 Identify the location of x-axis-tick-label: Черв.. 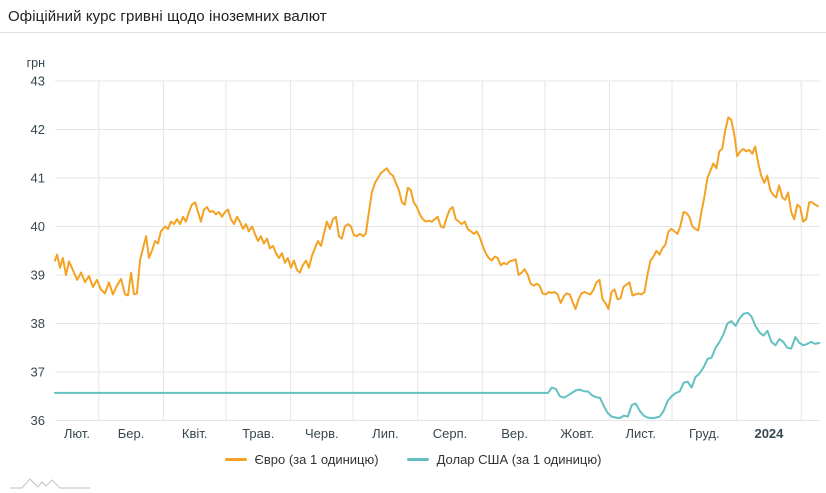
(322, 433).